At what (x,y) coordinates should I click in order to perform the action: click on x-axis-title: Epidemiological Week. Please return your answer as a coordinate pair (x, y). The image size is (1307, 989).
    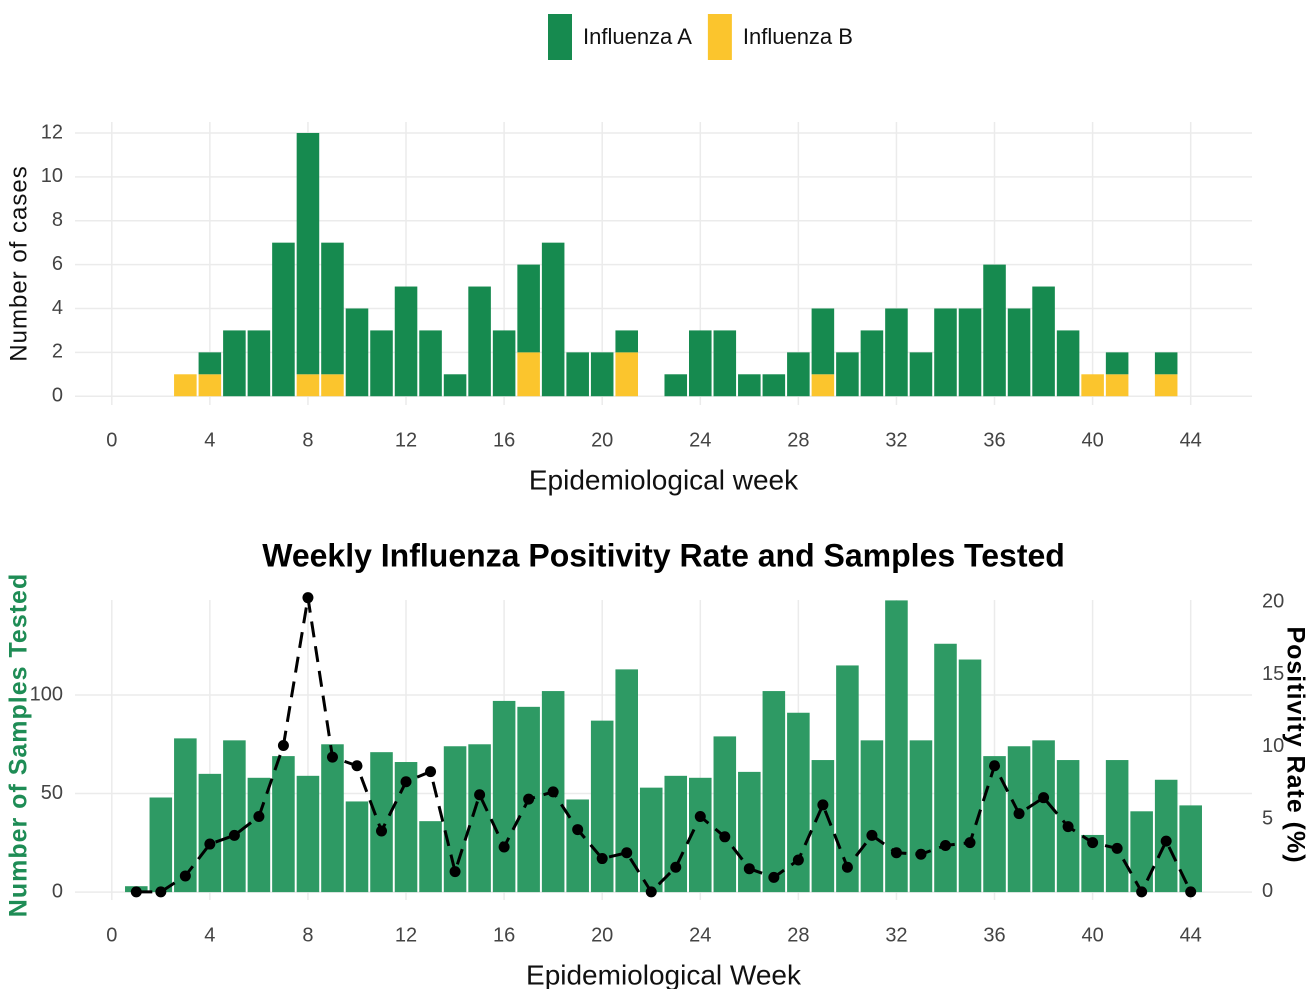
    Looking at the image, I should click on (664, 974).